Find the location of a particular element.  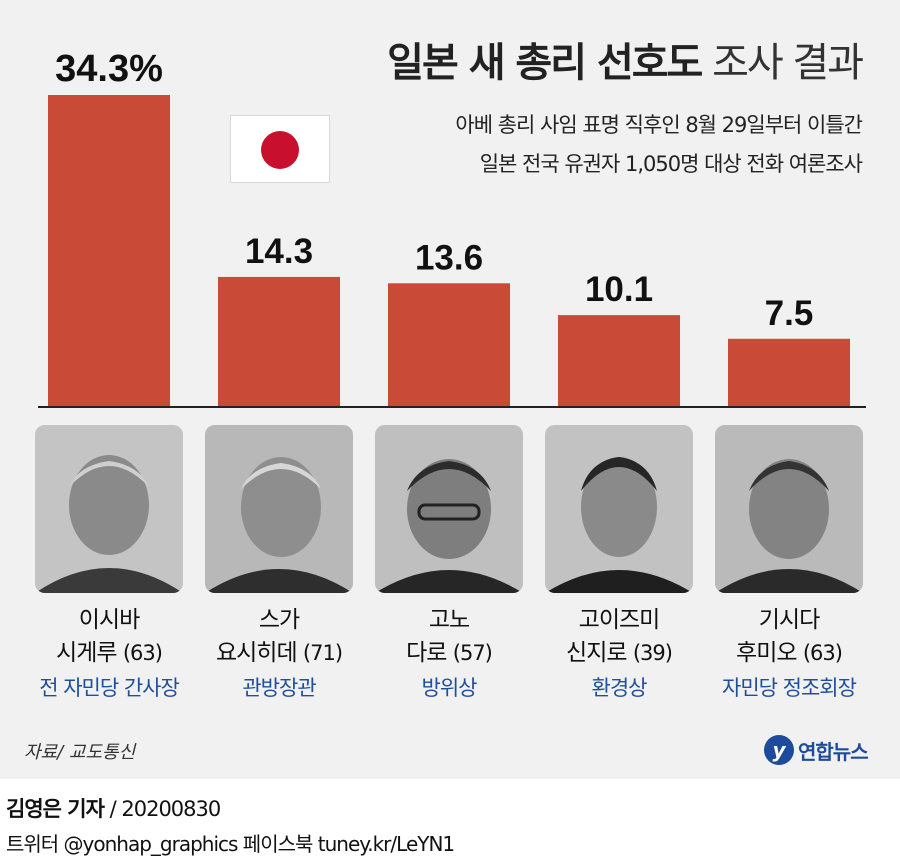

candidate-name-line-1: 이시바 is located at coordinates (109, 620).